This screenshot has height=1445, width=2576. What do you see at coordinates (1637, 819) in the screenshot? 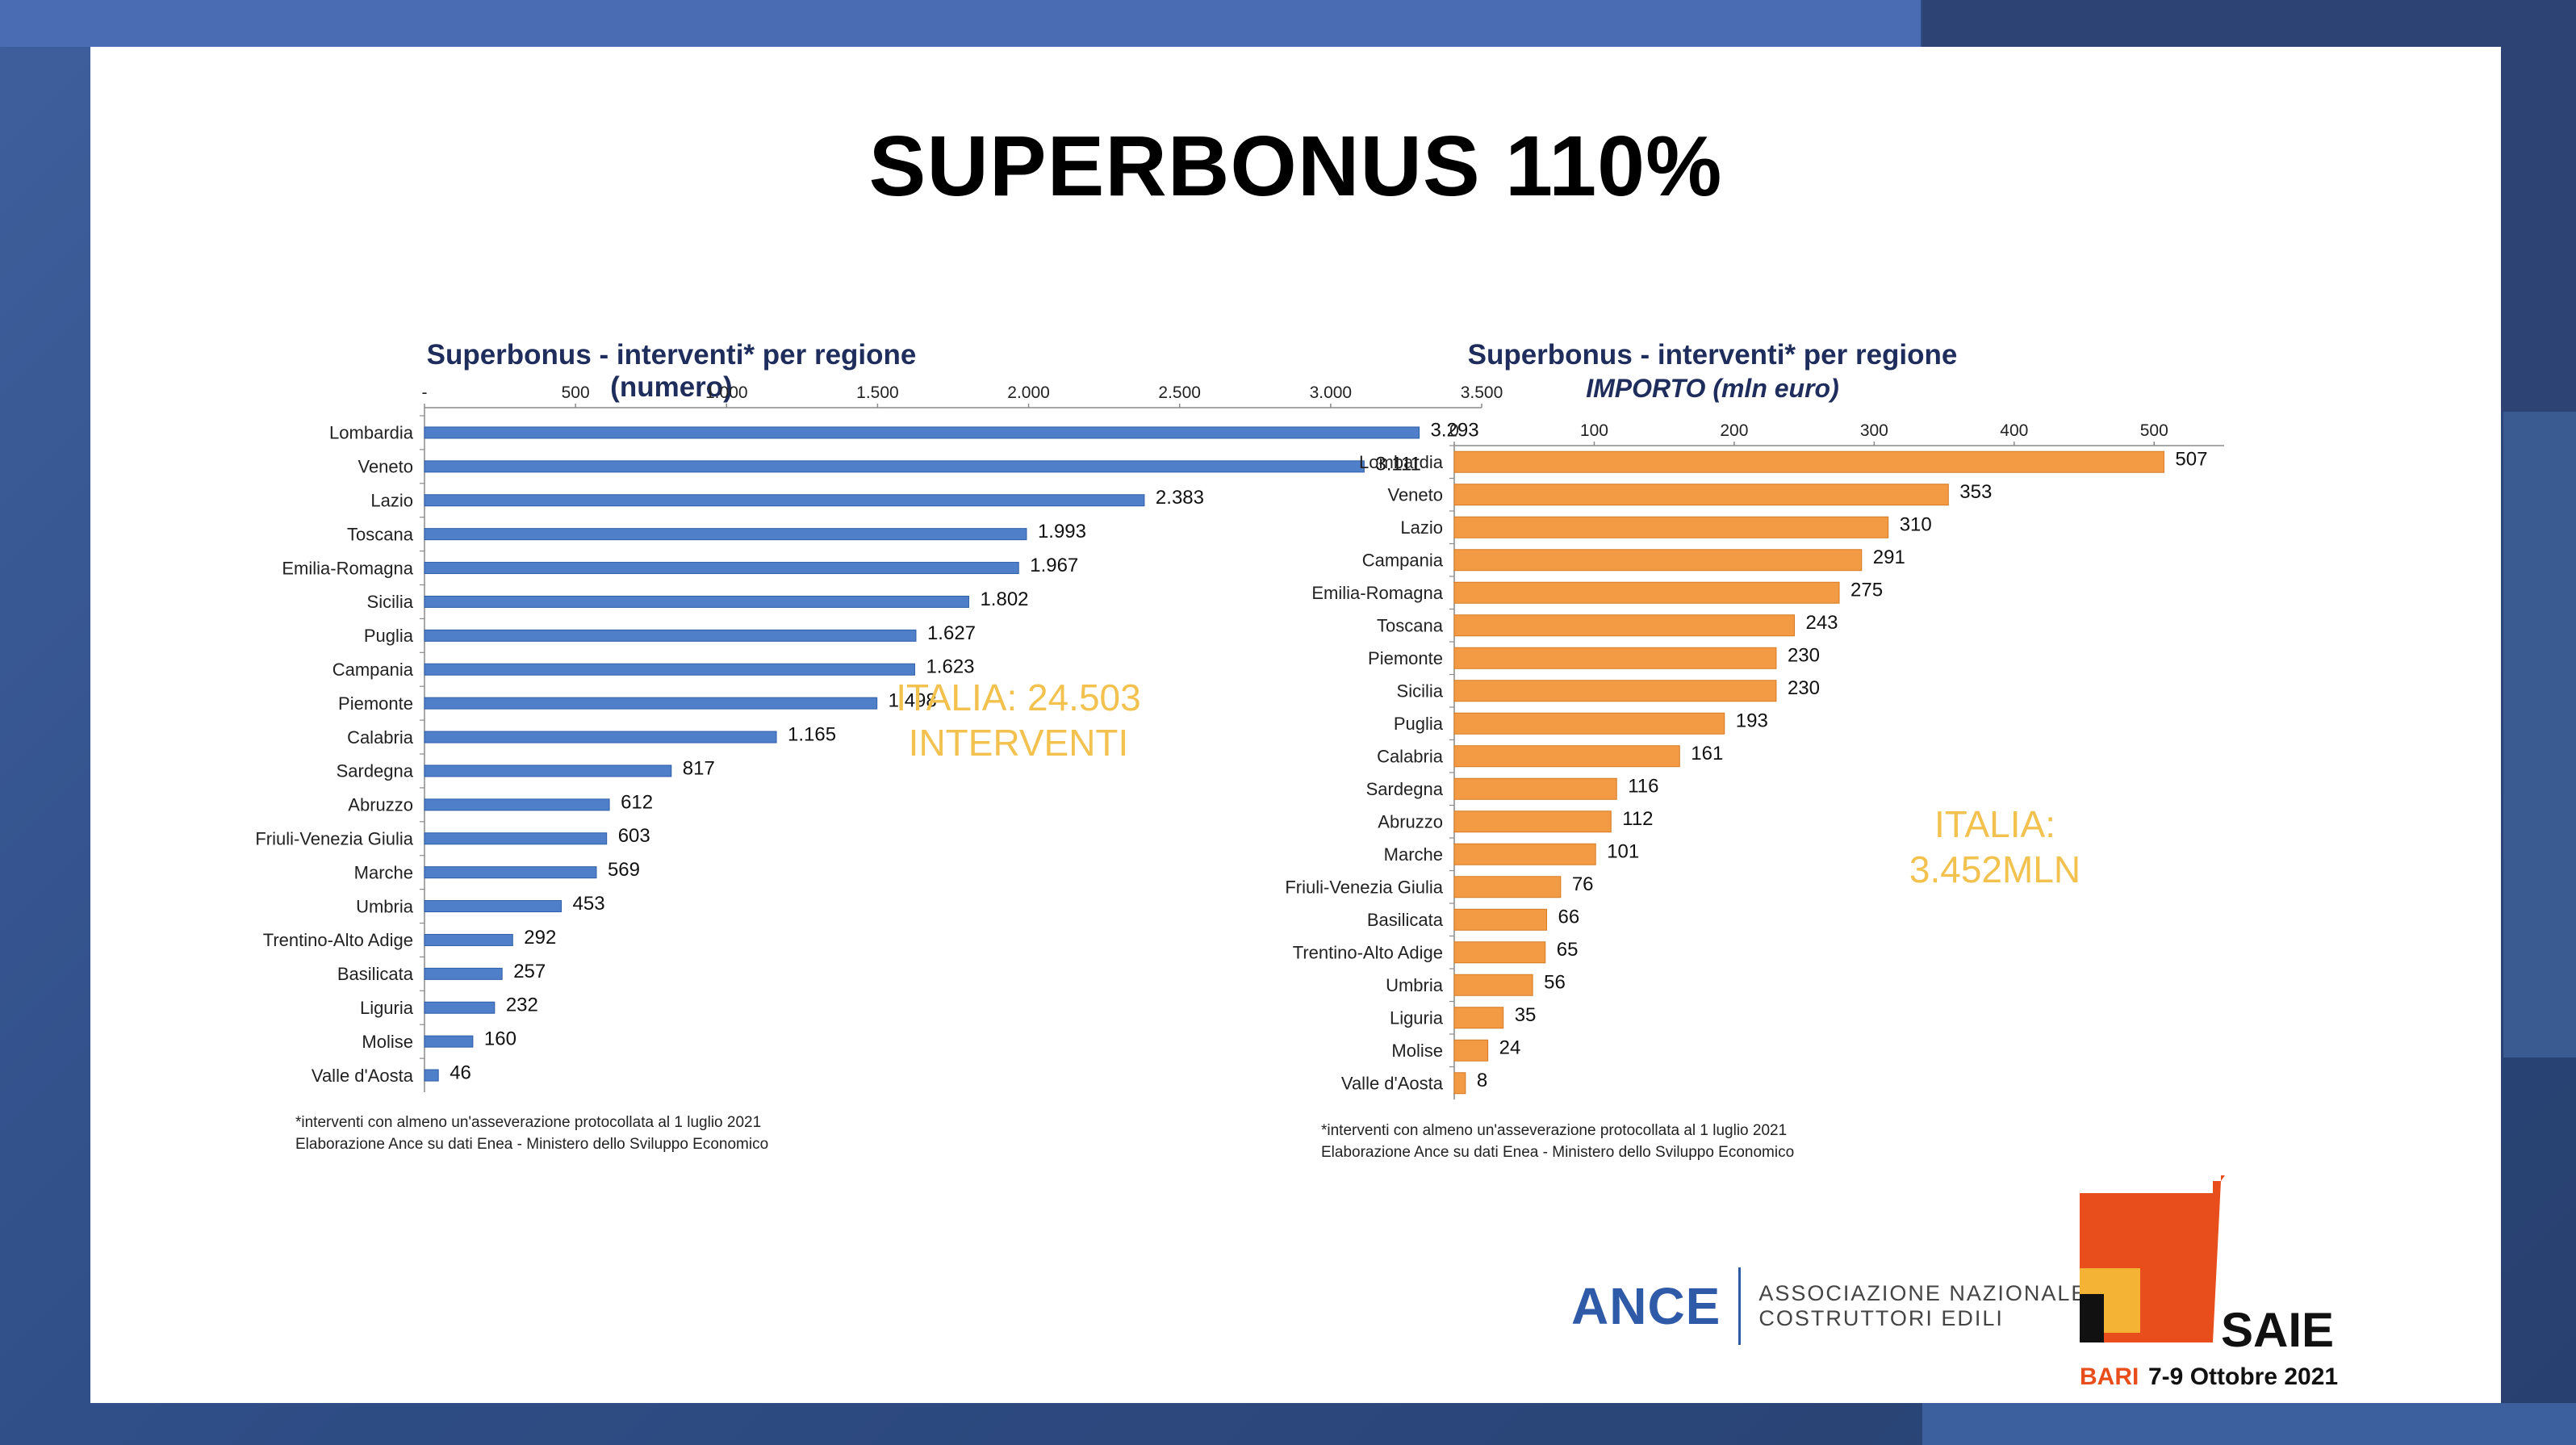
I see `right-value-label: 112` at bounding box center [1637, 819].